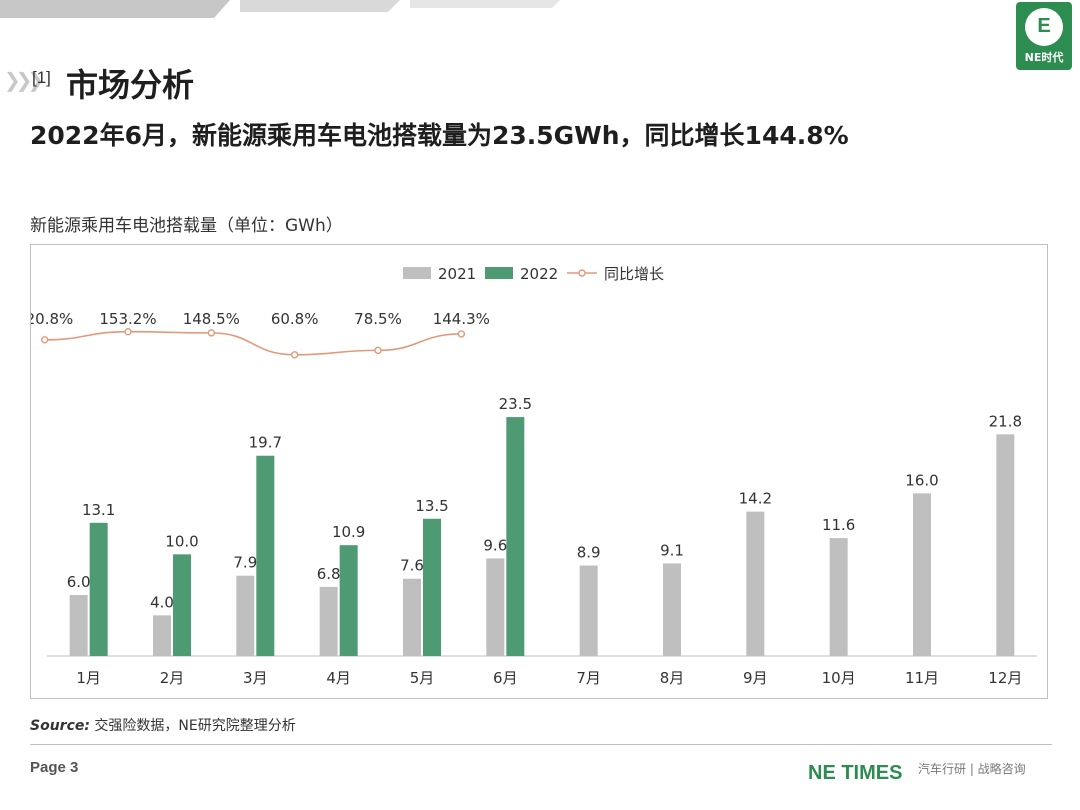 The width and height of the screenshot is (1080, 810). I want to click on x-tick-label: 5月, so click(422, 678).